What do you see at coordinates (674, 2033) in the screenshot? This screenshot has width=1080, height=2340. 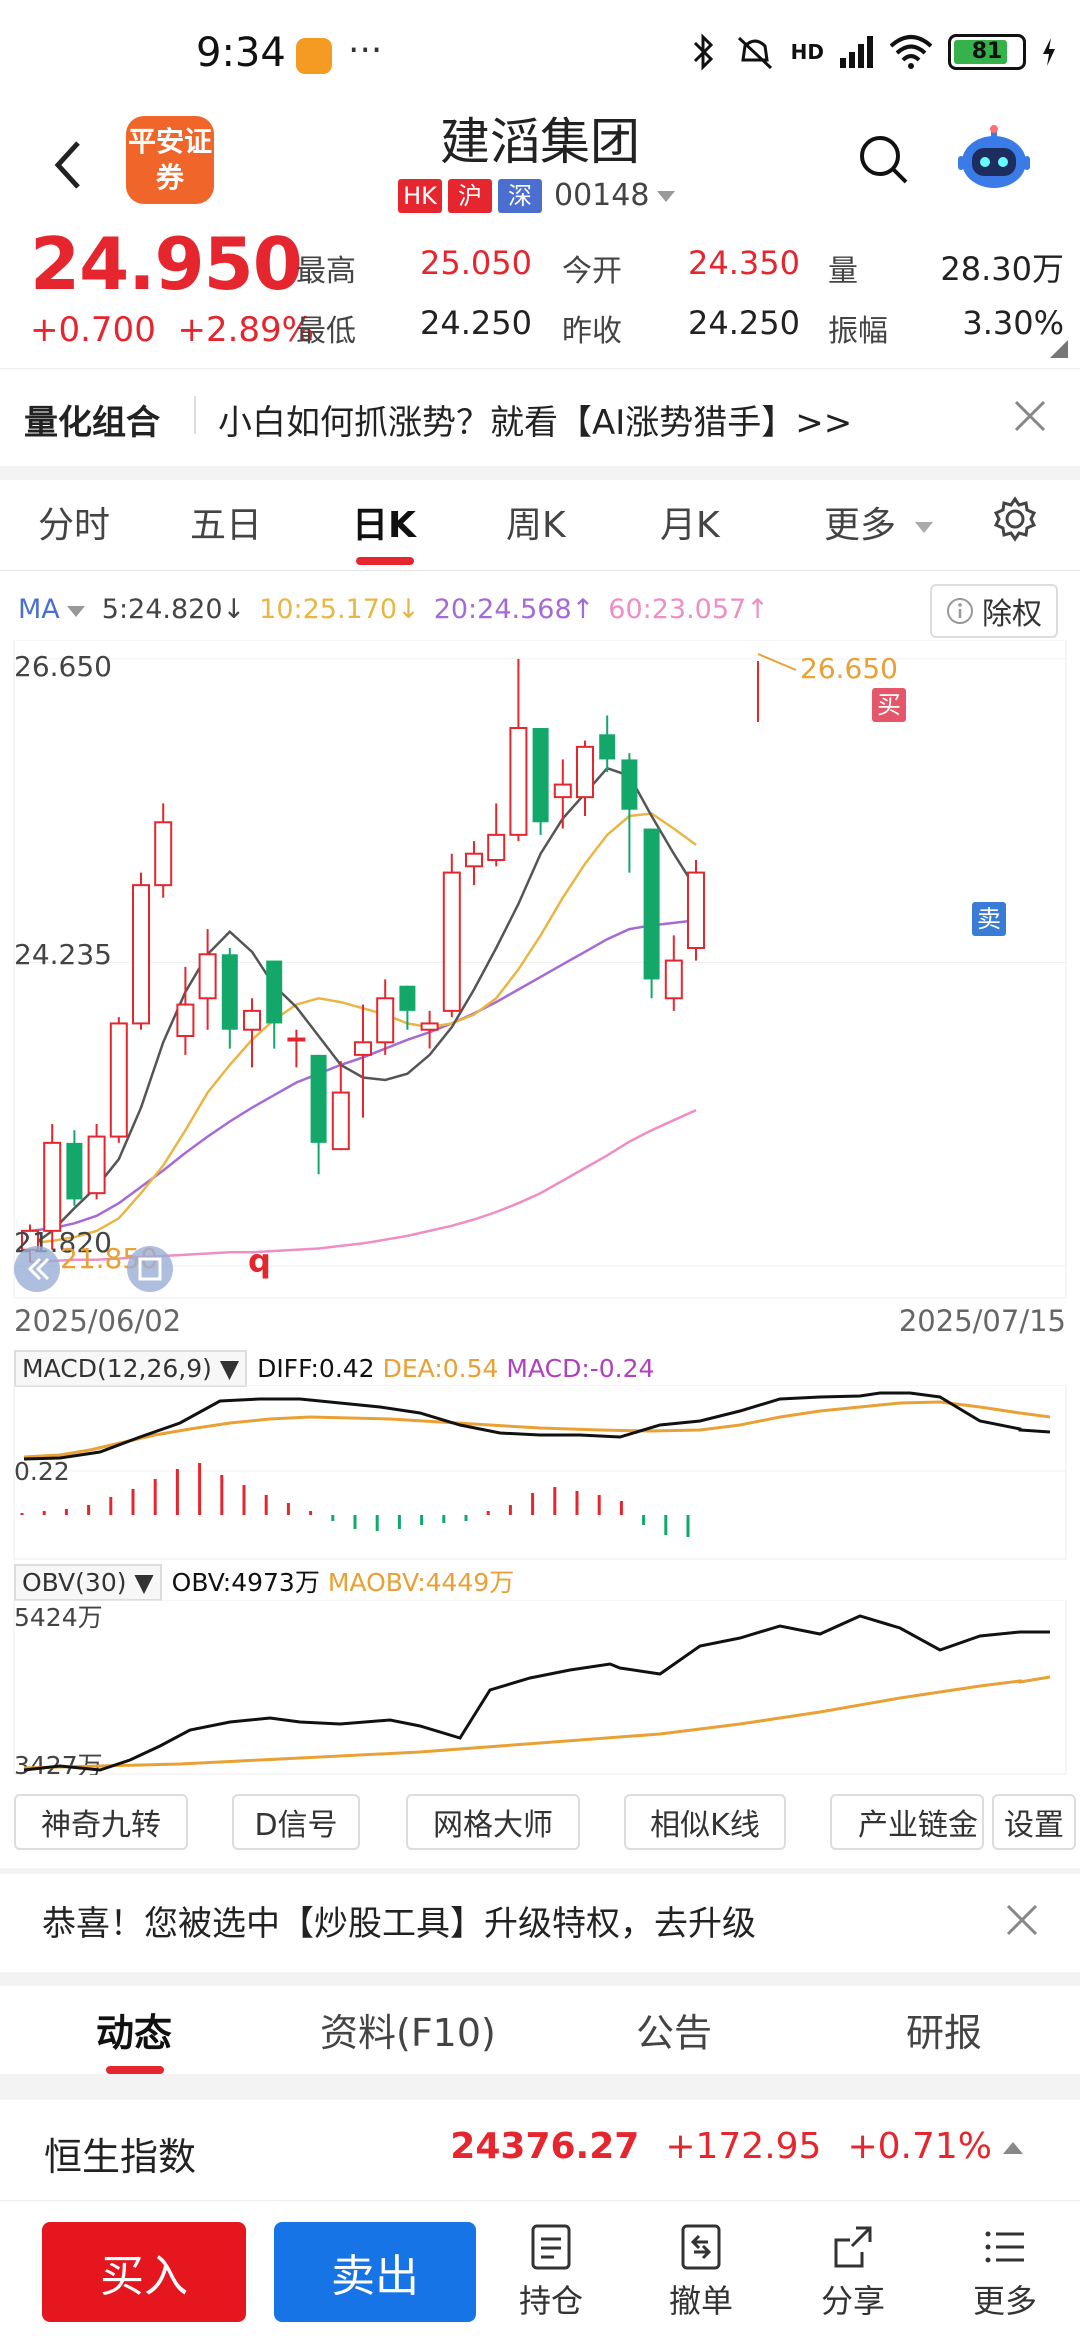 I see `tab-announcements: 公告` at bounding box center [674, 2033].